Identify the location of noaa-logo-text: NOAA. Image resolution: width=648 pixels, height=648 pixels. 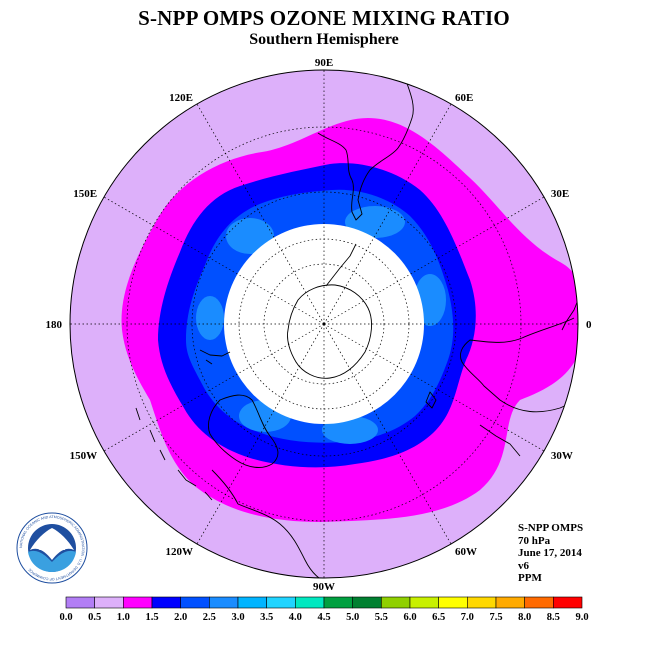
(52, 547).